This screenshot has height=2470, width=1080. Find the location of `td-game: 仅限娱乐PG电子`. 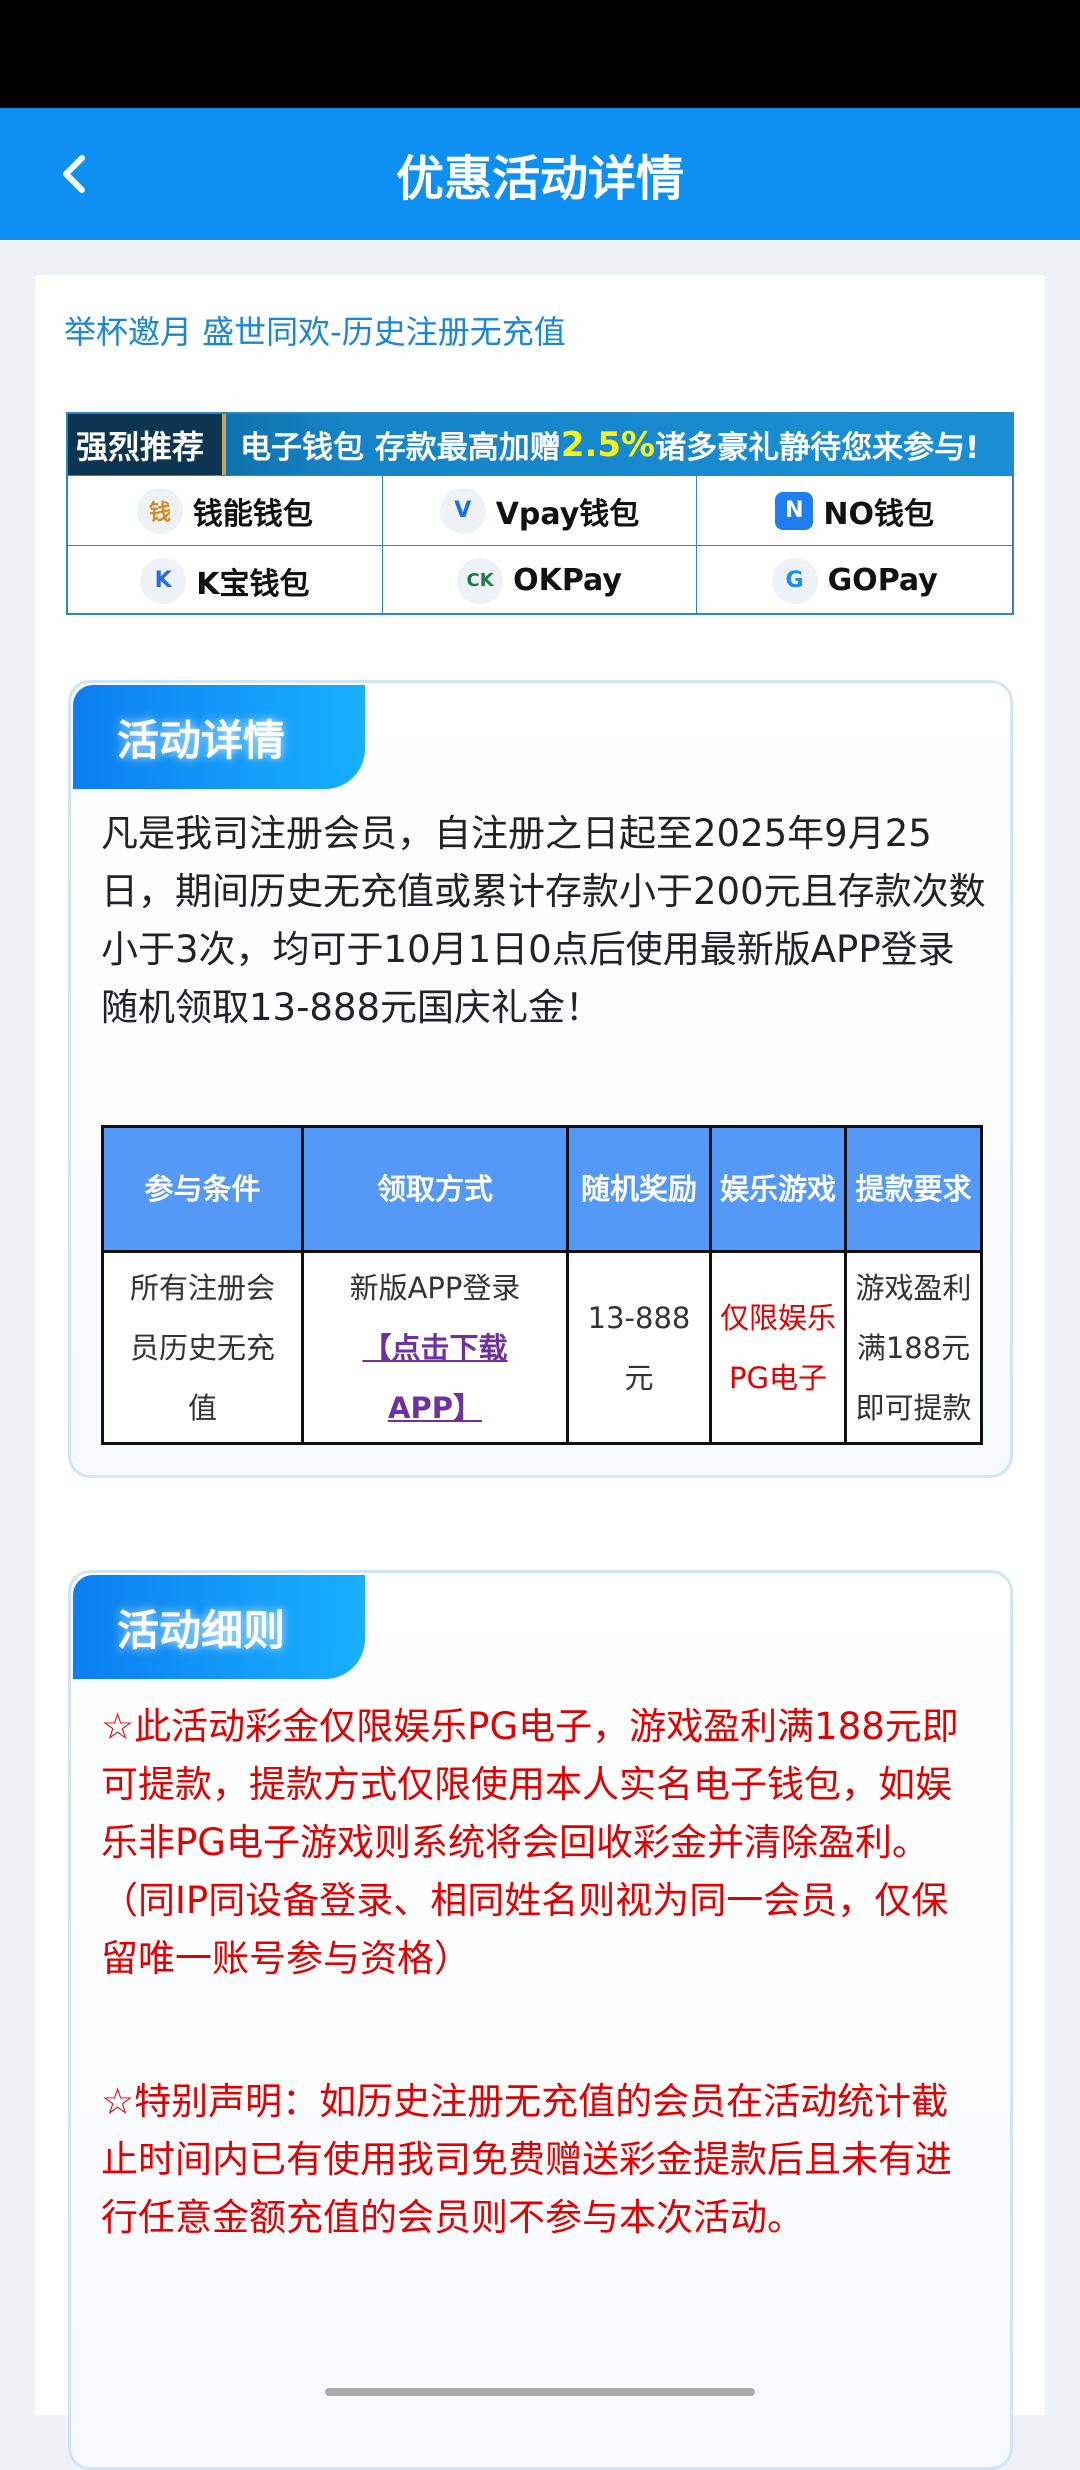

td-game: 仅限娱乐PG电子 is located at coordinates (778, 1347).